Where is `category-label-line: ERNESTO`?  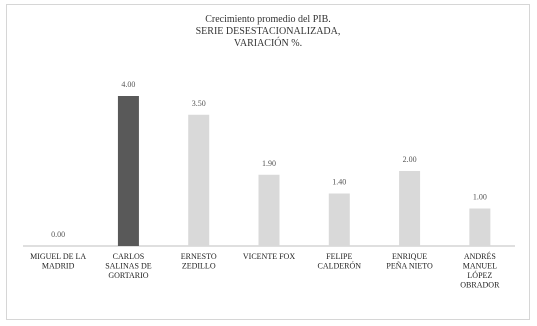 category-label-line: ERNESTO is located at coordinates (199, 256).